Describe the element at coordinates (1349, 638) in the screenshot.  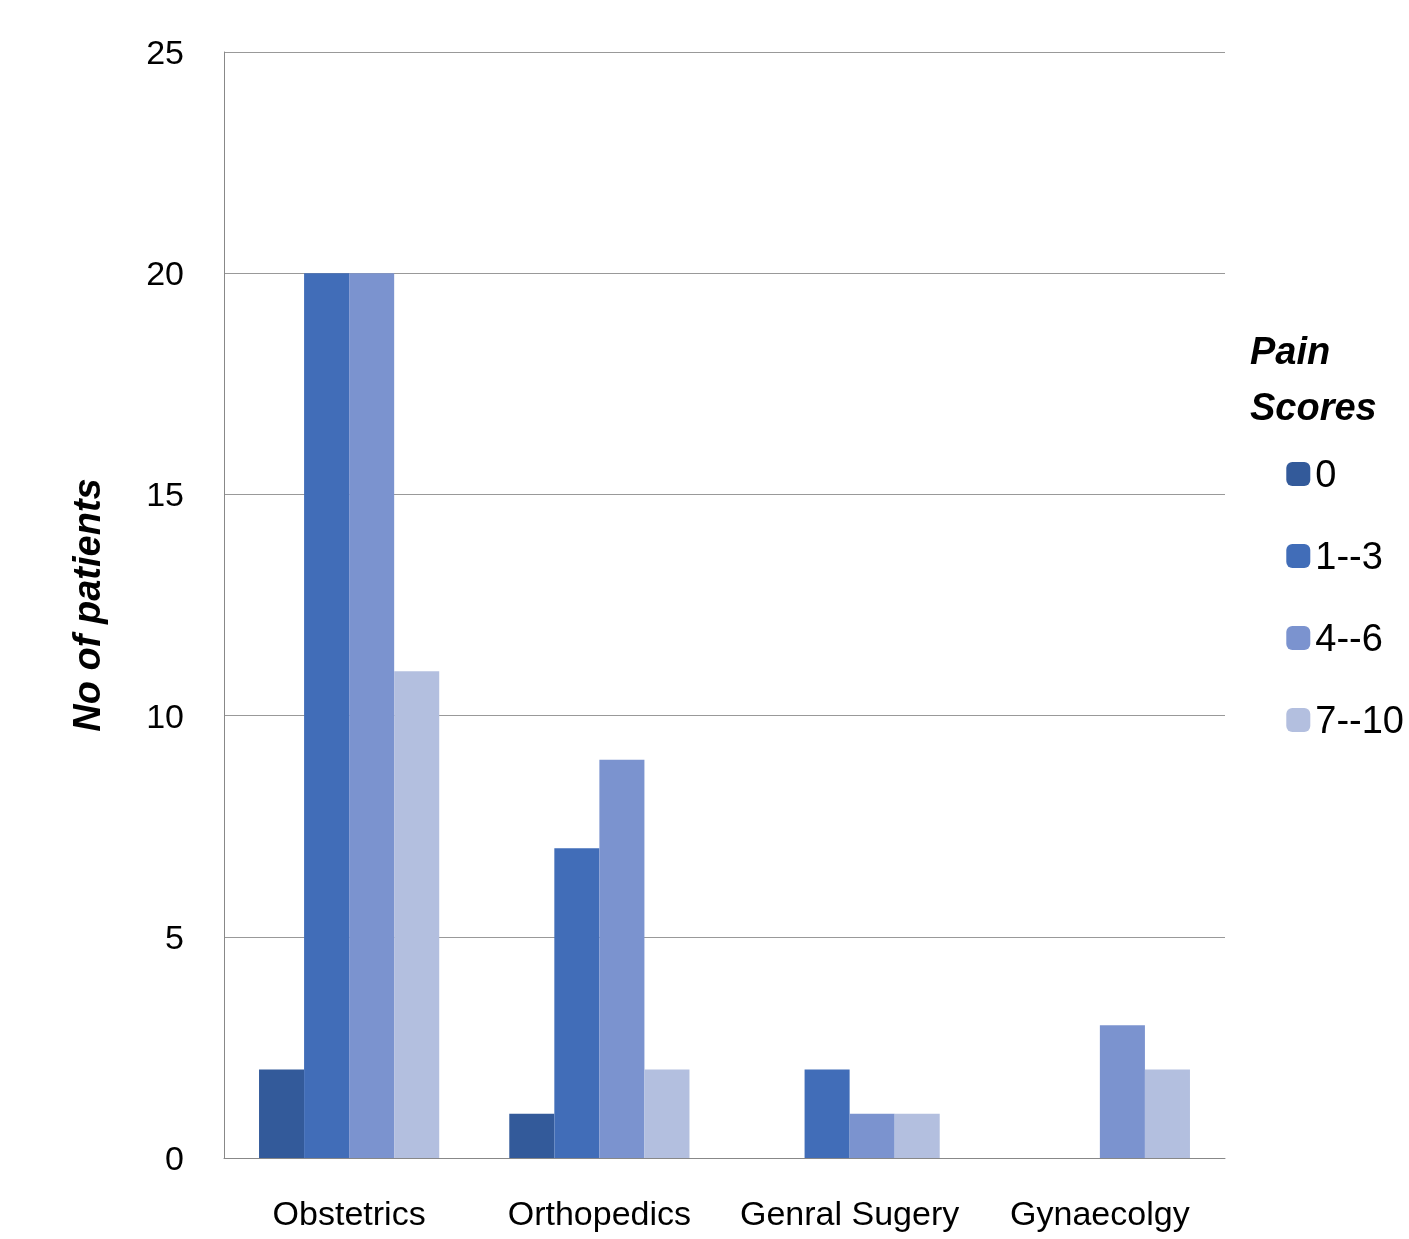
I see `legend-label: 4--6` at that location.